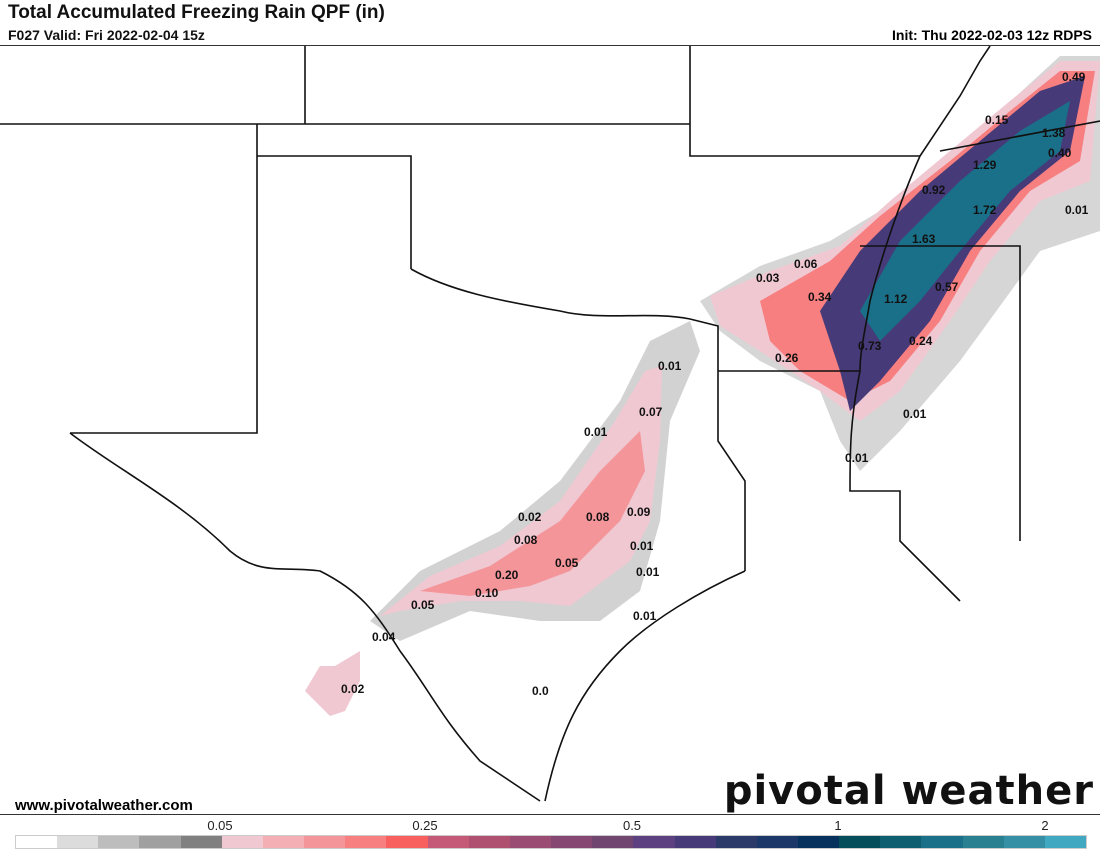  I want to click on map-value-label: 0.40, so click(1060, 153).